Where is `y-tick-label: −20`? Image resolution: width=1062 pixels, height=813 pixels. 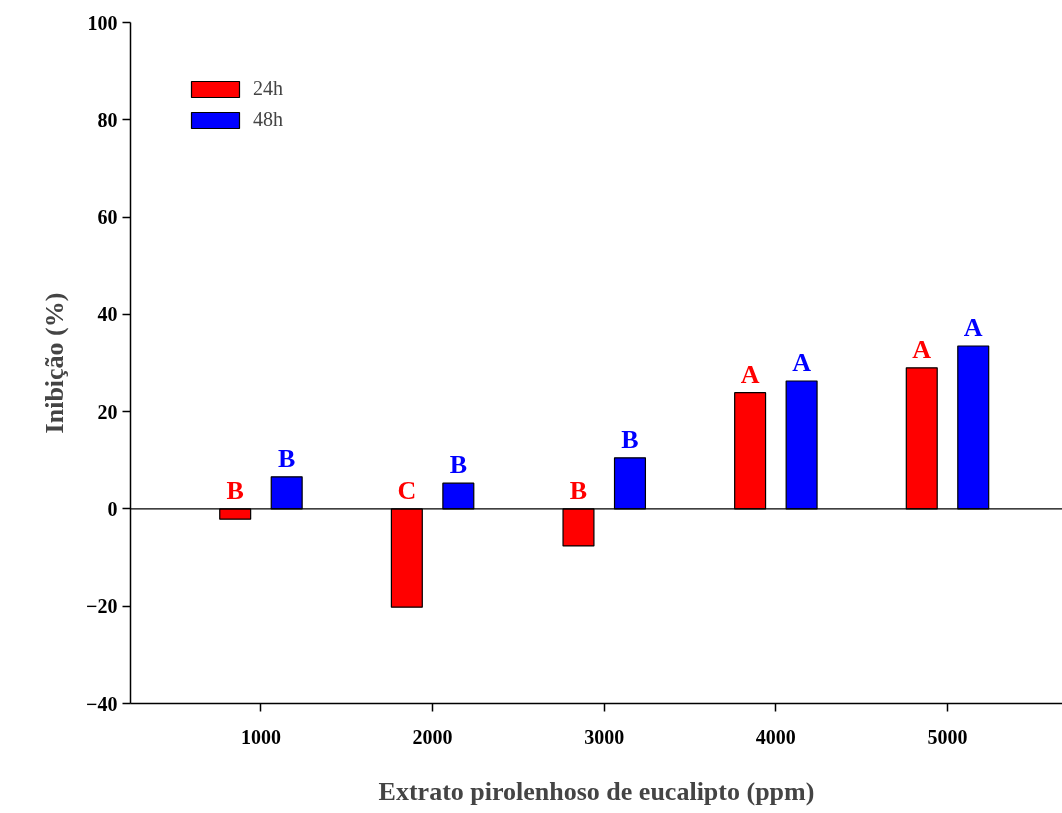
y-tick-label: −20 is located at coordinates (102, 606).